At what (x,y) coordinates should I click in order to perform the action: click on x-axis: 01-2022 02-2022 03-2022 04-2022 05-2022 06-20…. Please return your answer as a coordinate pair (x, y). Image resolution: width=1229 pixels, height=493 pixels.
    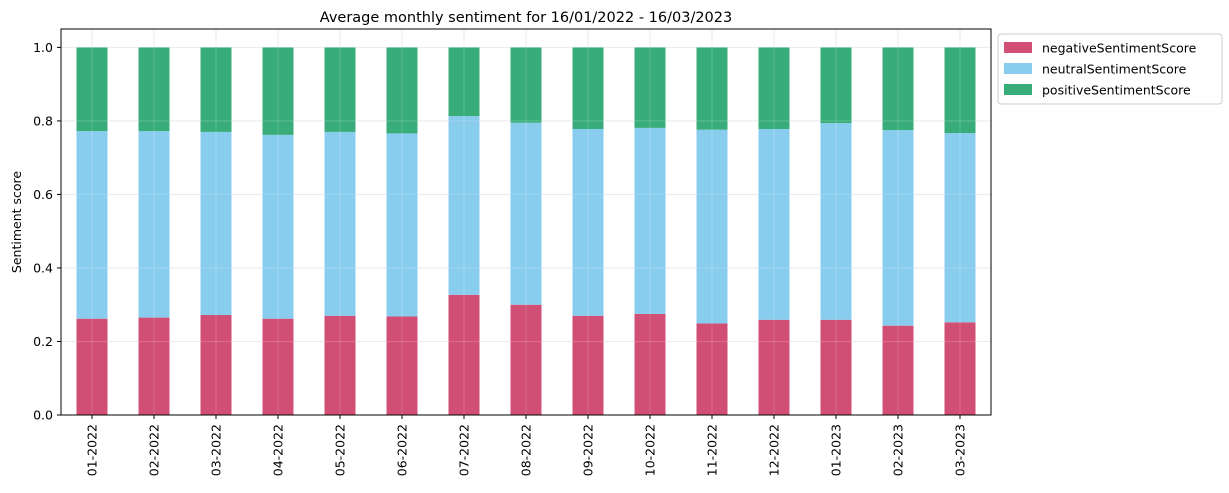
    Looking at the image, I should click on (526, 445).